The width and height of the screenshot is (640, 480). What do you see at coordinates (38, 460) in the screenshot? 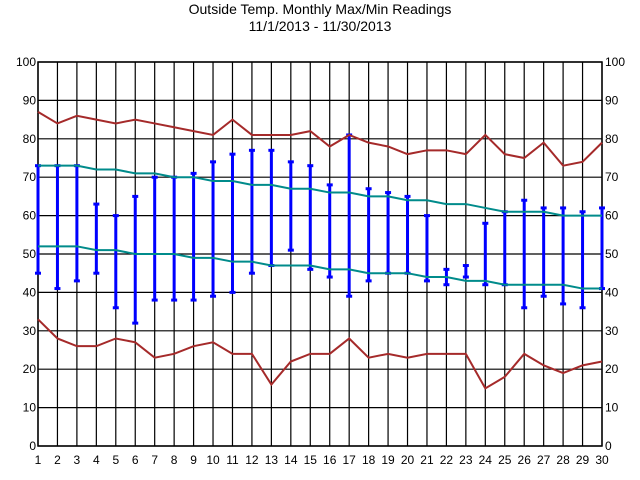
I see `x-tick-label: 1` at bounding box center [38, 460].